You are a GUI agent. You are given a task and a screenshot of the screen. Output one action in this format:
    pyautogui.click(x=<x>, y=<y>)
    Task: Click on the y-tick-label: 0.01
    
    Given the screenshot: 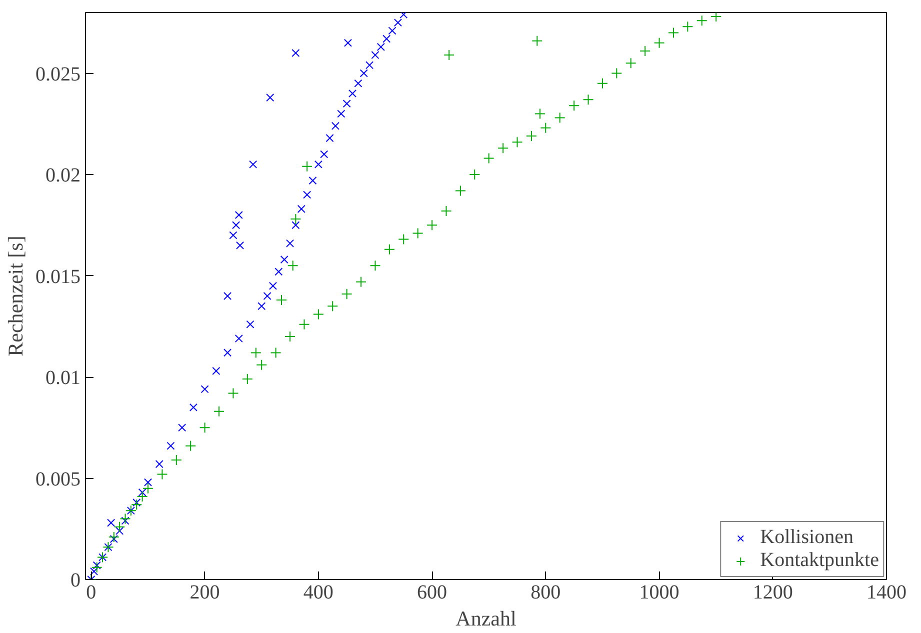 What is the action you would take?
    pyautogui.click(x=63, y=378)
    